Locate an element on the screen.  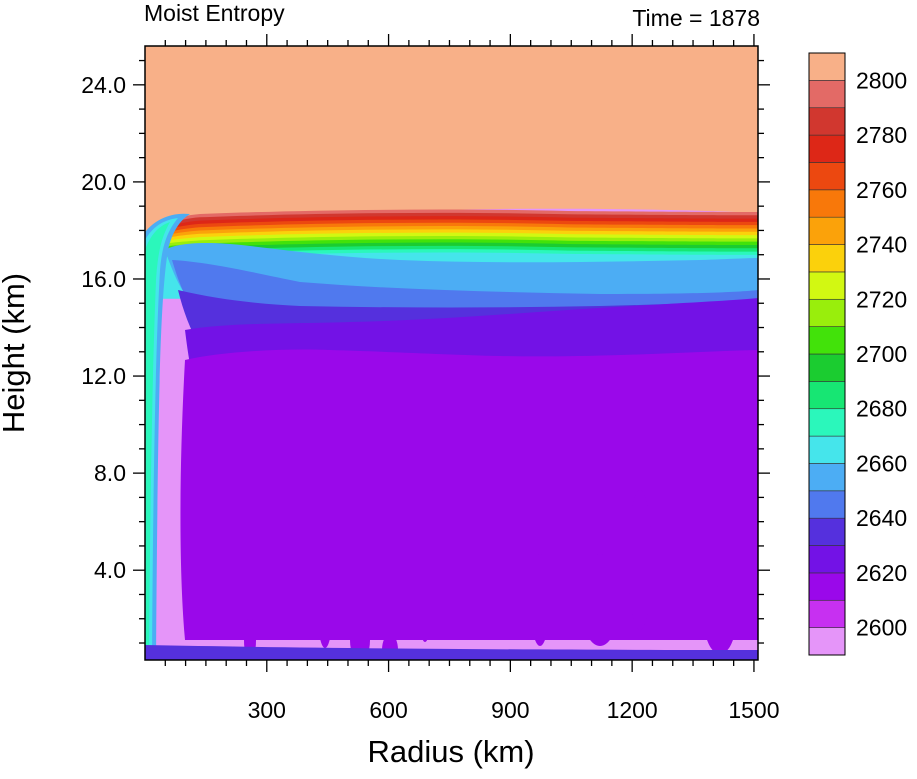
colorbar-tick-label: 2740 is located at coordinates (881, 245).